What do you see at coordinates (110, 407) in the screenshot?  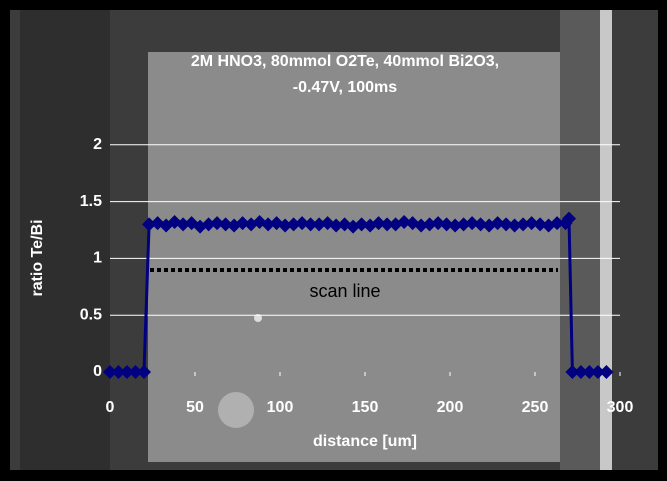 I see `x-tick-label: 0` at bounding box center [110, 407].